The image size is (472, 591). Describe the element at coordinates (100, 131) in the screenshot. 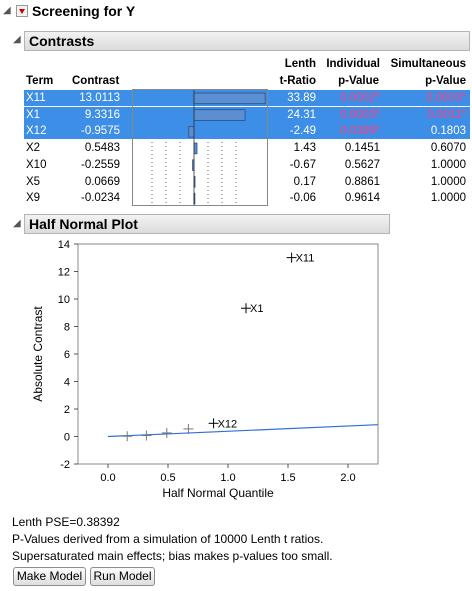

I see `contrast-cell: -0.9575` at that location.